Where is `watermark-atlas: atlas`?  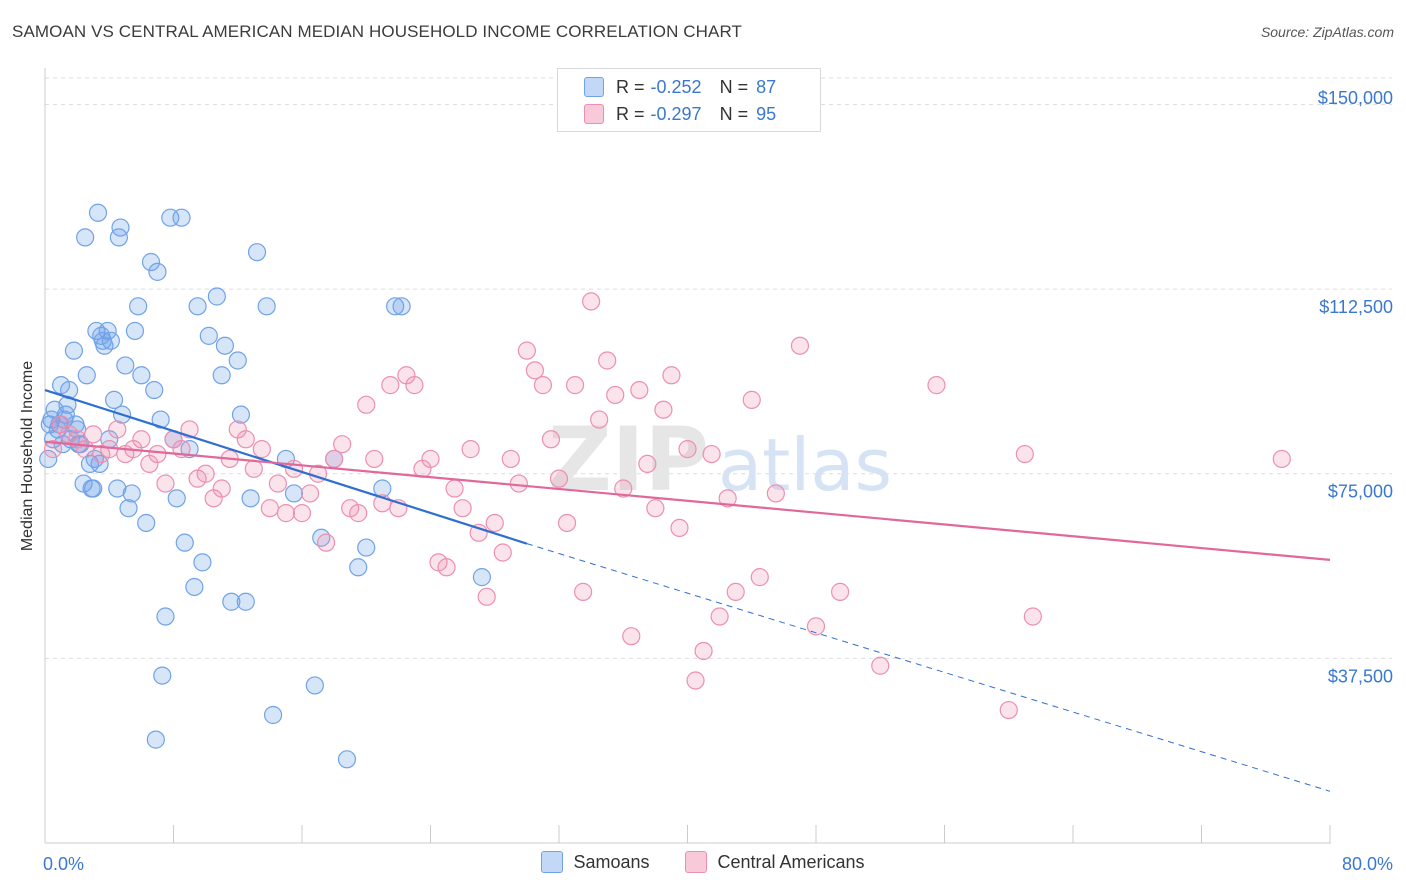 watermark-atlas: atlas is located at coordinates (805, 465).